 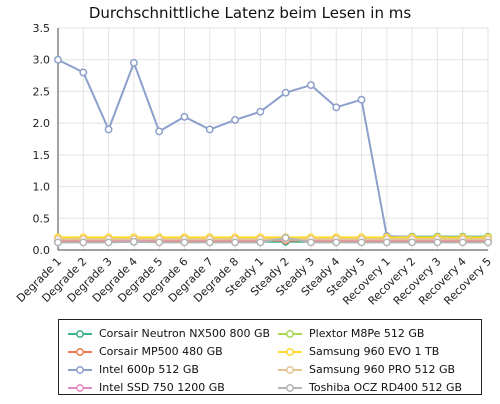 I want to click on y-tick-label: 3.5, so click(x=42, y=28).